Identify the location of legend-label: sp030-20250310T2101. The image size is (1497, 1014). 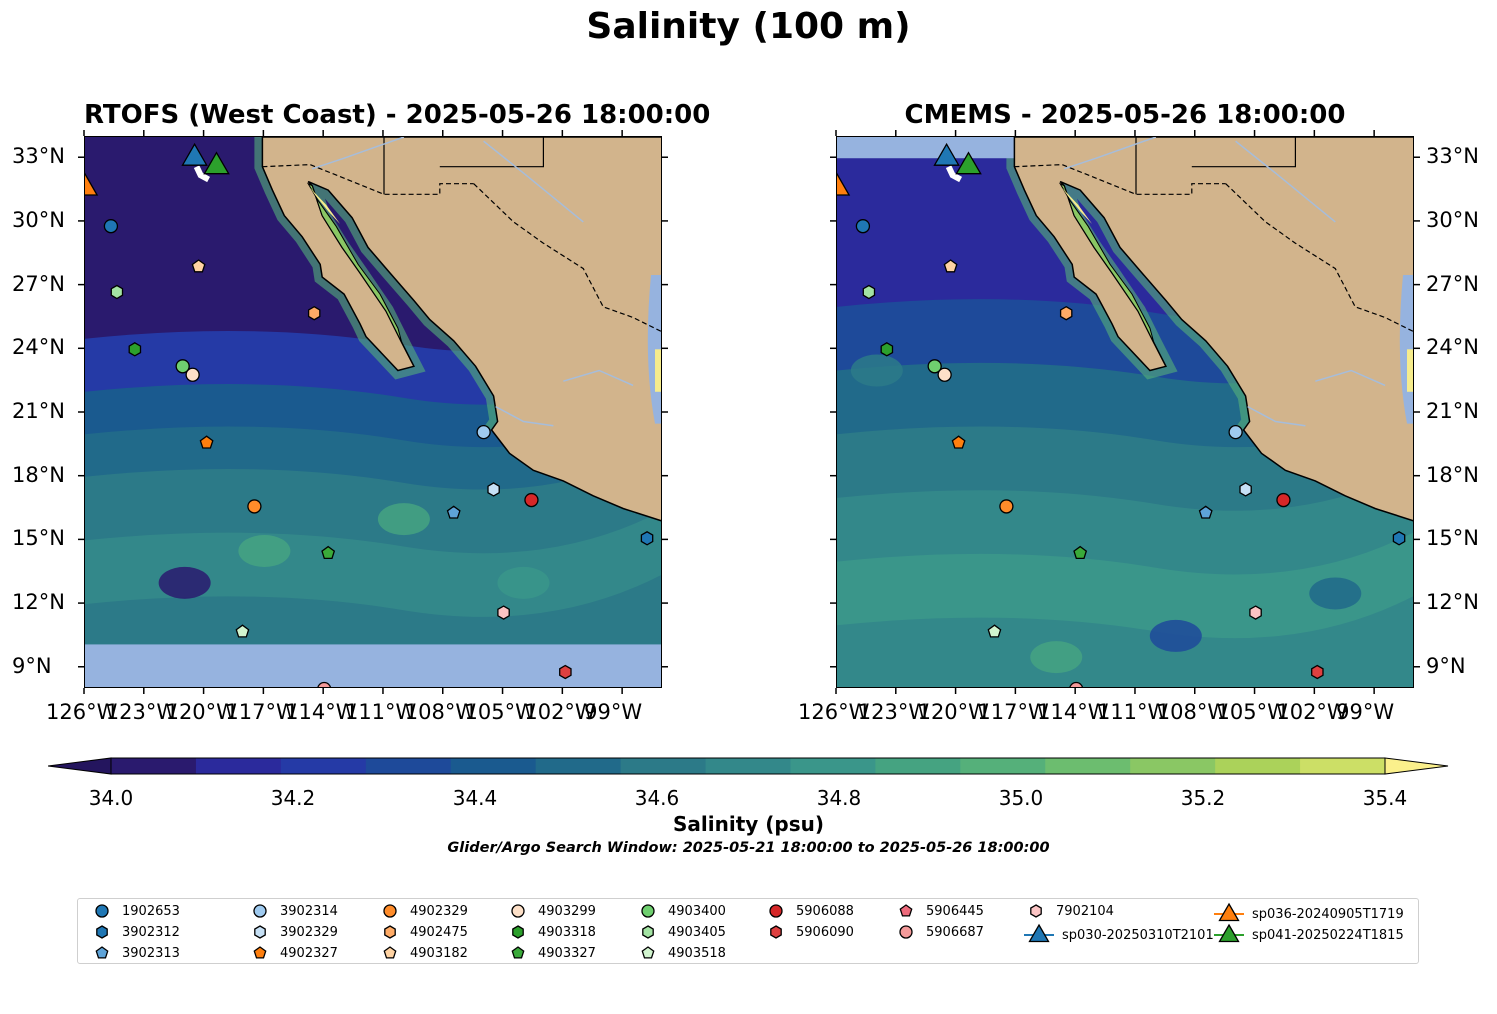
(1138, 935).